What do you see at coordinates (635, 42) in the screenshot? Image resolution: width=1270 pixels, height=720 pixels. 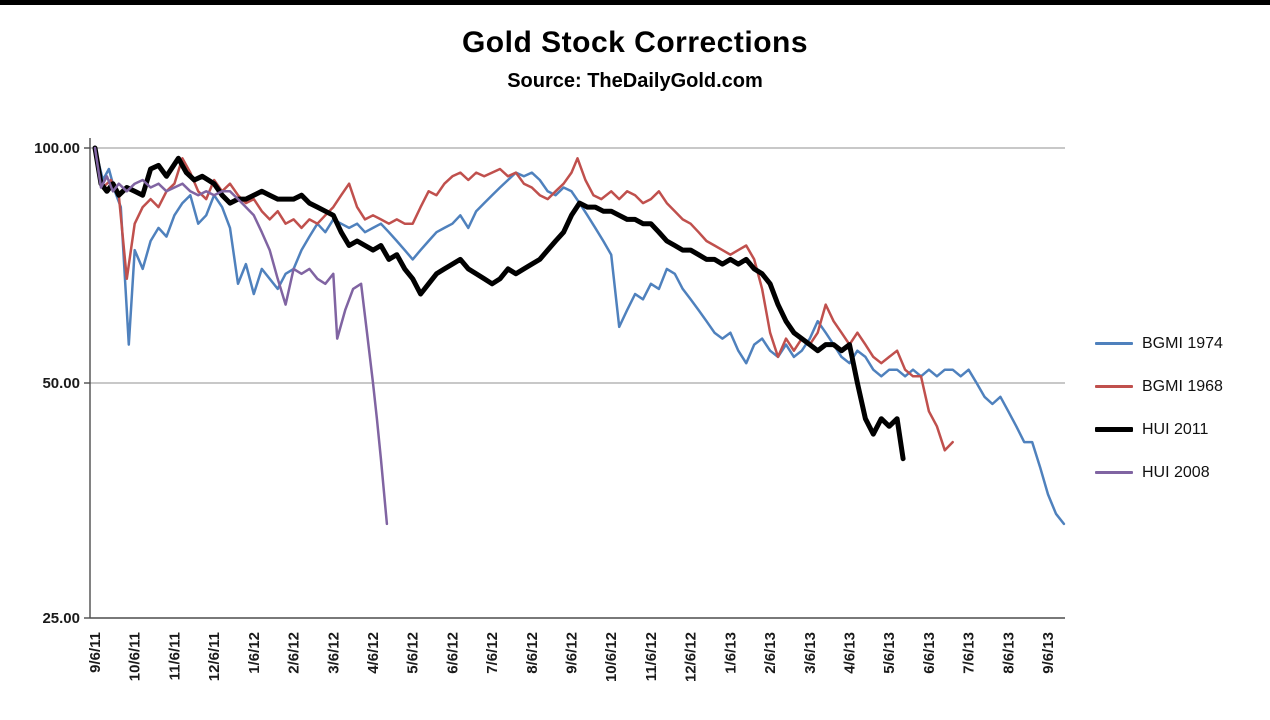 I see `chart-title: Gold Stock Corrections` at bounding box center [635, 42].